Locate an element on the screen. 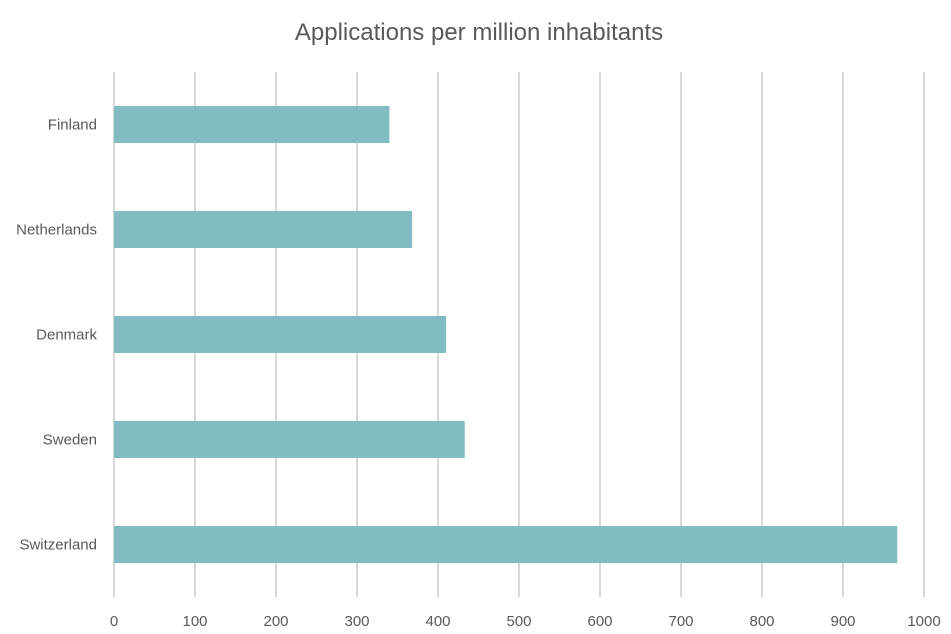 This screenshot has height=634, width=951. chart-title: Applications per million inhabitants is located at coordinates (479, 32).